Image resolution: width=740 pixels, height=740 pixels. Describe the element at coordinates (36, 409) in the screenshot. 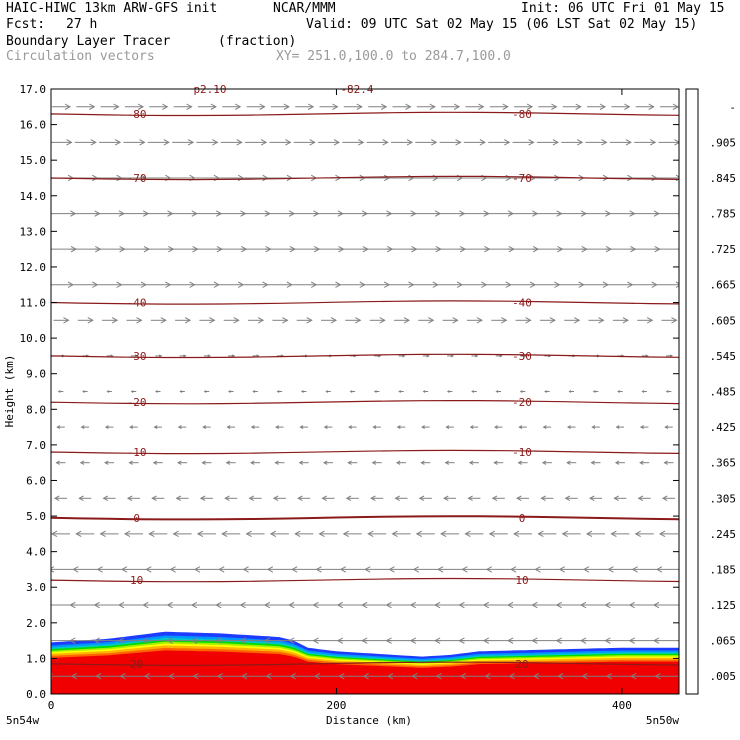

I see `y-tick-label: 8.0` at that location.